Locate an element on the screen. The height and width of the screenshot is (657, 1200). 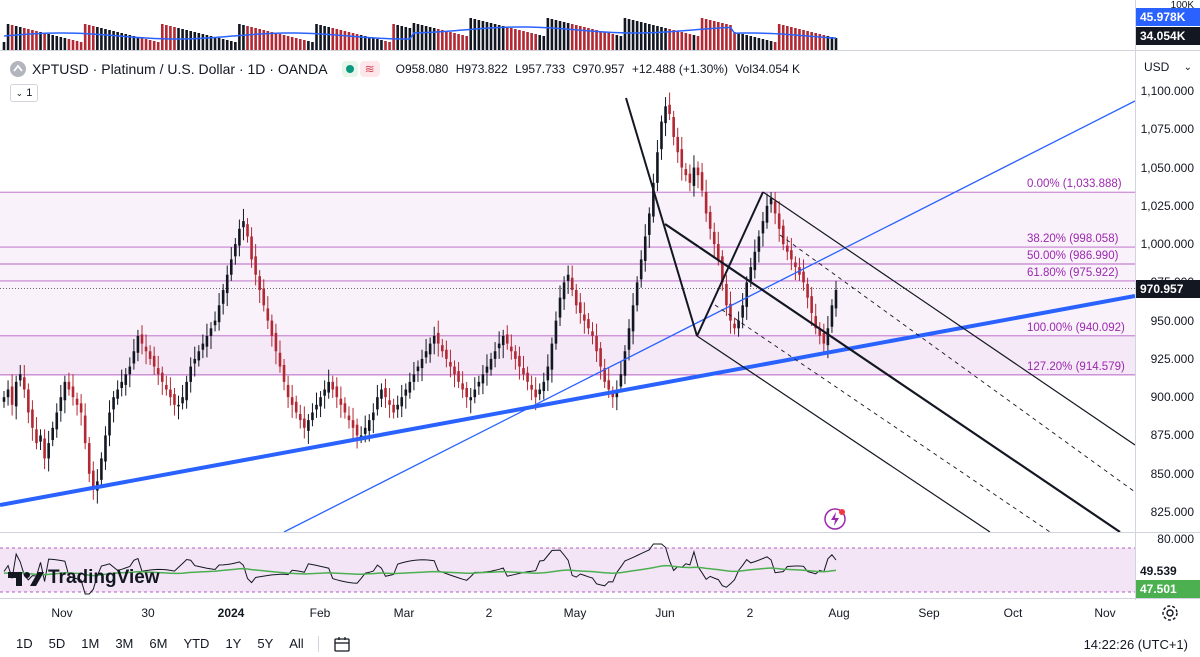
volume-value-label: 34.054K is located at coordinates (1168, 36).